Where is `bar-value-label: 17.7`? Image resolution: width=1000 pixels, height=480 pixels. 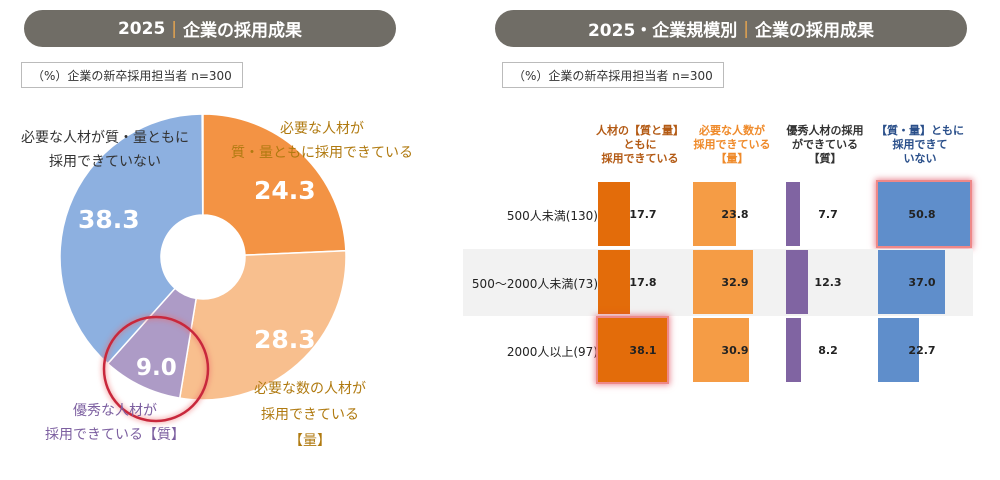 bar-value-label: 17.7 is located at coordinates (643, 214).